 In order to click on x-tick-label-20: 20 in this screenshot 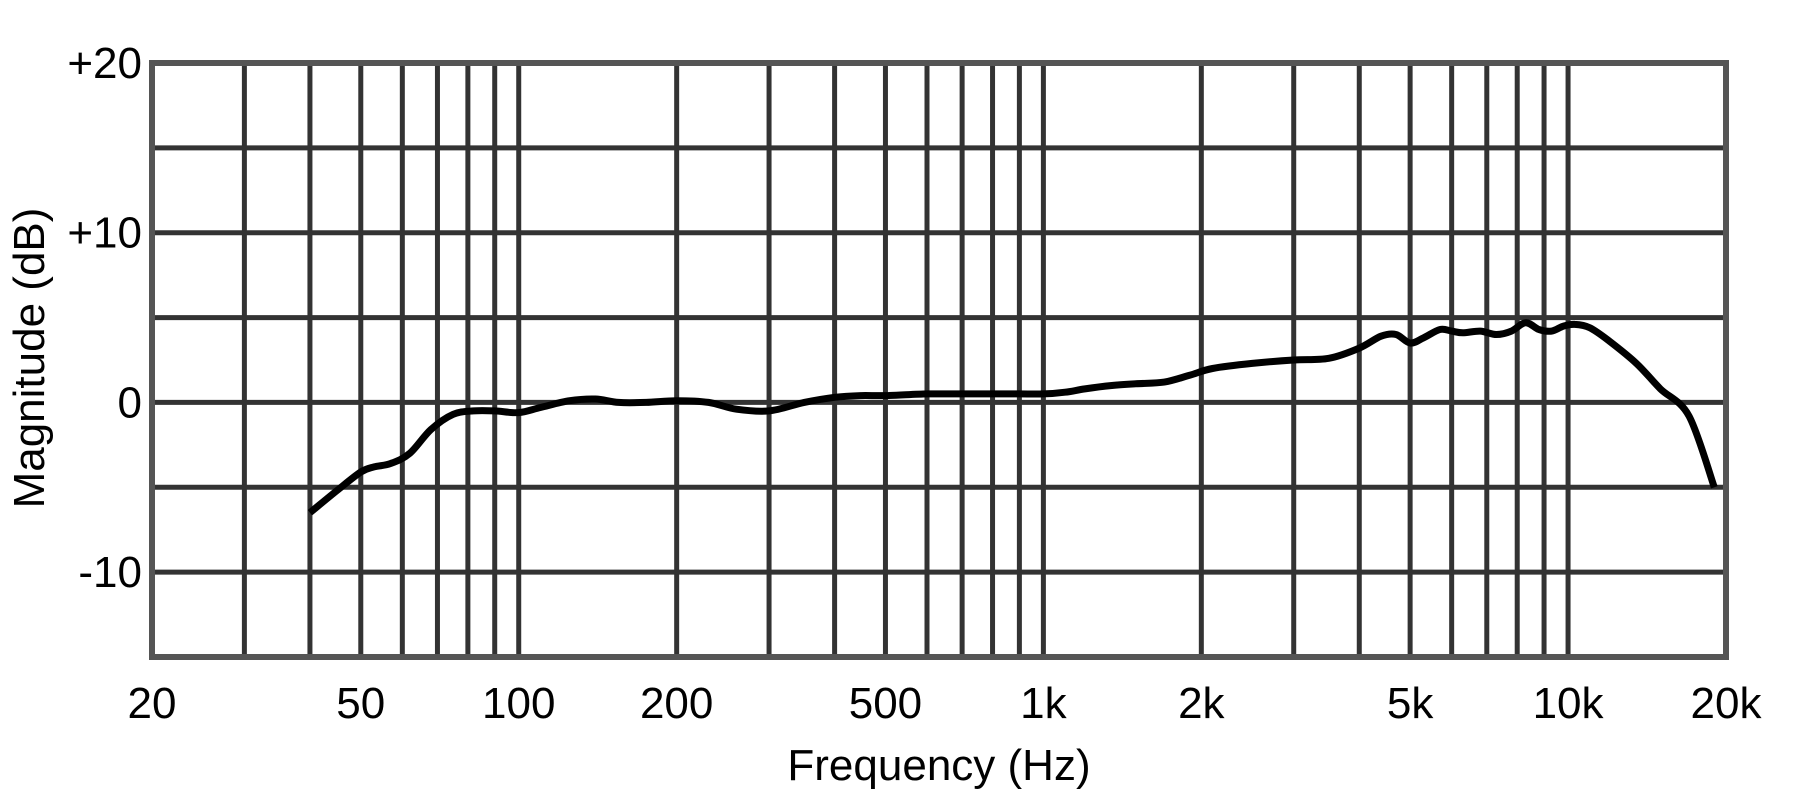, I will do `click(152, 703)`.